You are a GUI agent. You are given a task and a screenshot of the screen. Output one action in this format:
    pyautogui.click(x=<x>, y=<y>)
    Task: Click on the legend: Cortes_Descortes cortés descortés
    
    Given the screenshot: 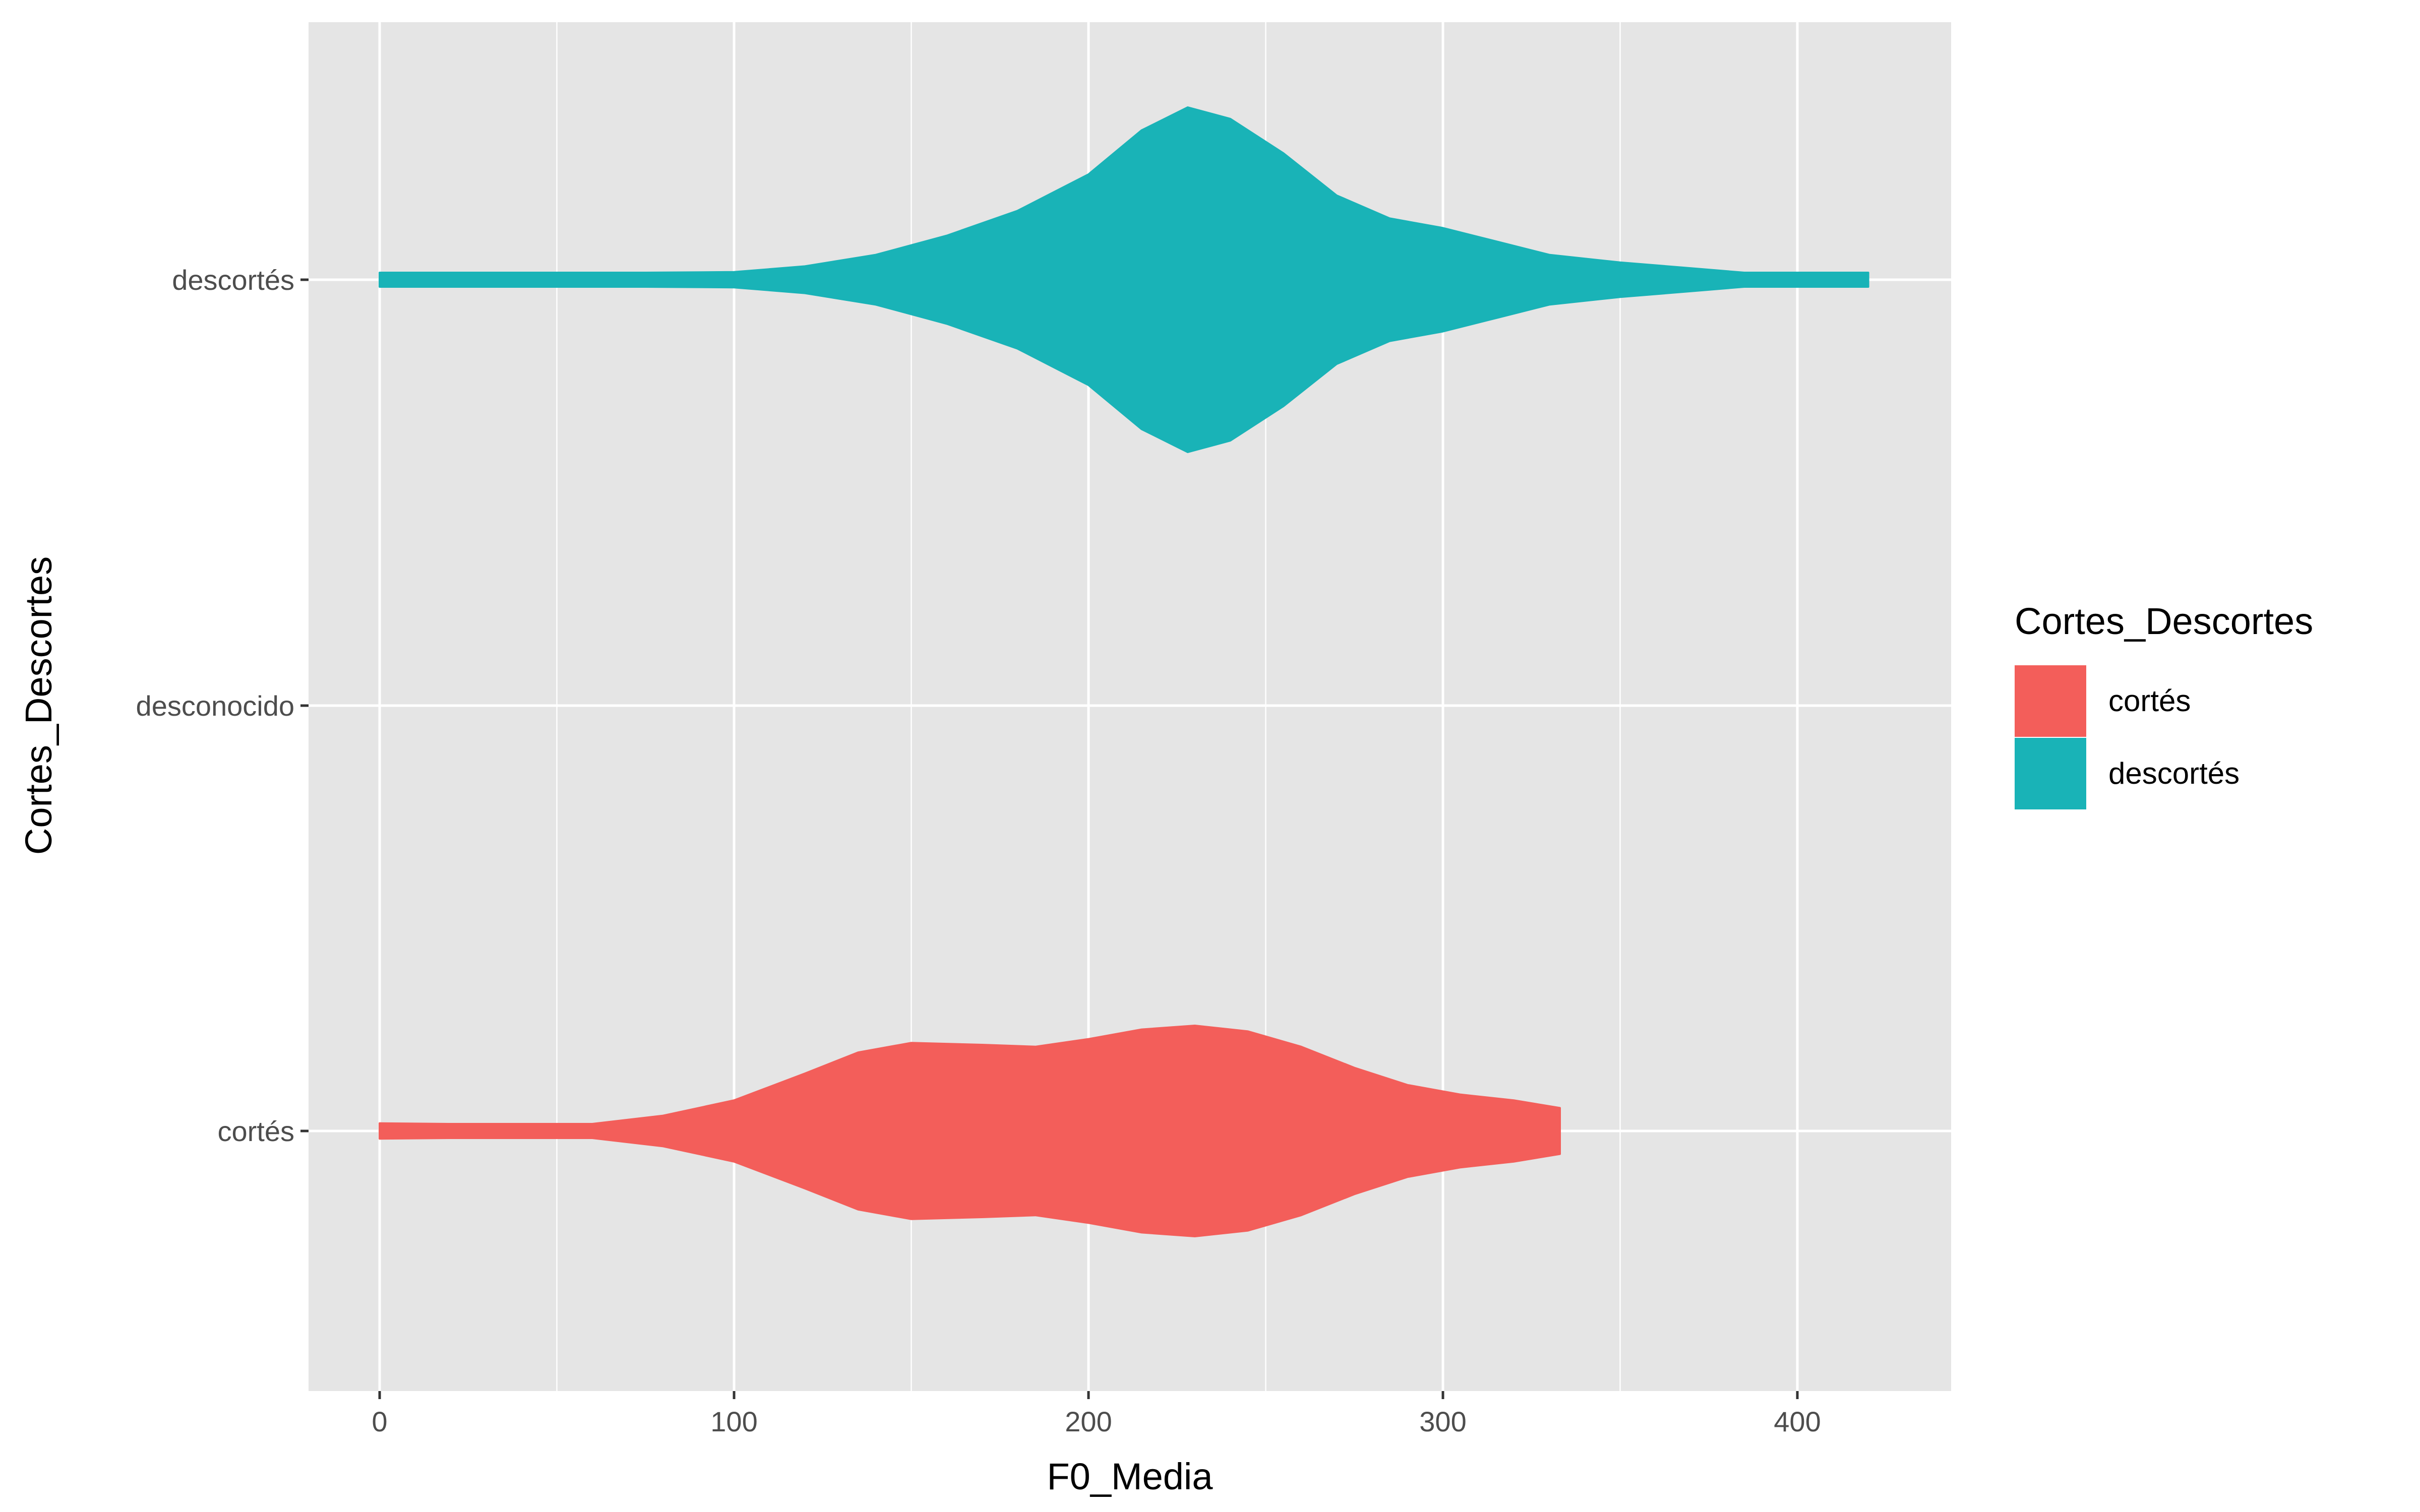 What is the action you would take?
    pyautogui.click(x=2164, y=704)
    